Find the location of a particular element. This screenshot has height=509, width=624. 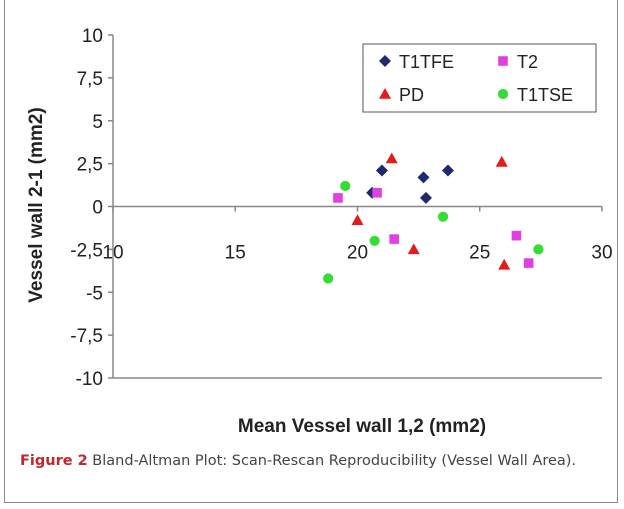

y-tick-label: 5 is located at coordinates (97, 122).